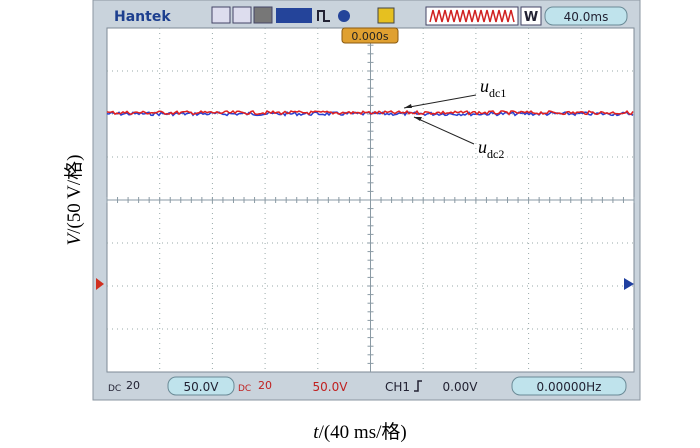  What do you see at coordinates (472, 16) in the screenshot?
I see `waveform-preview-trace` at bounding box center [472, 16].